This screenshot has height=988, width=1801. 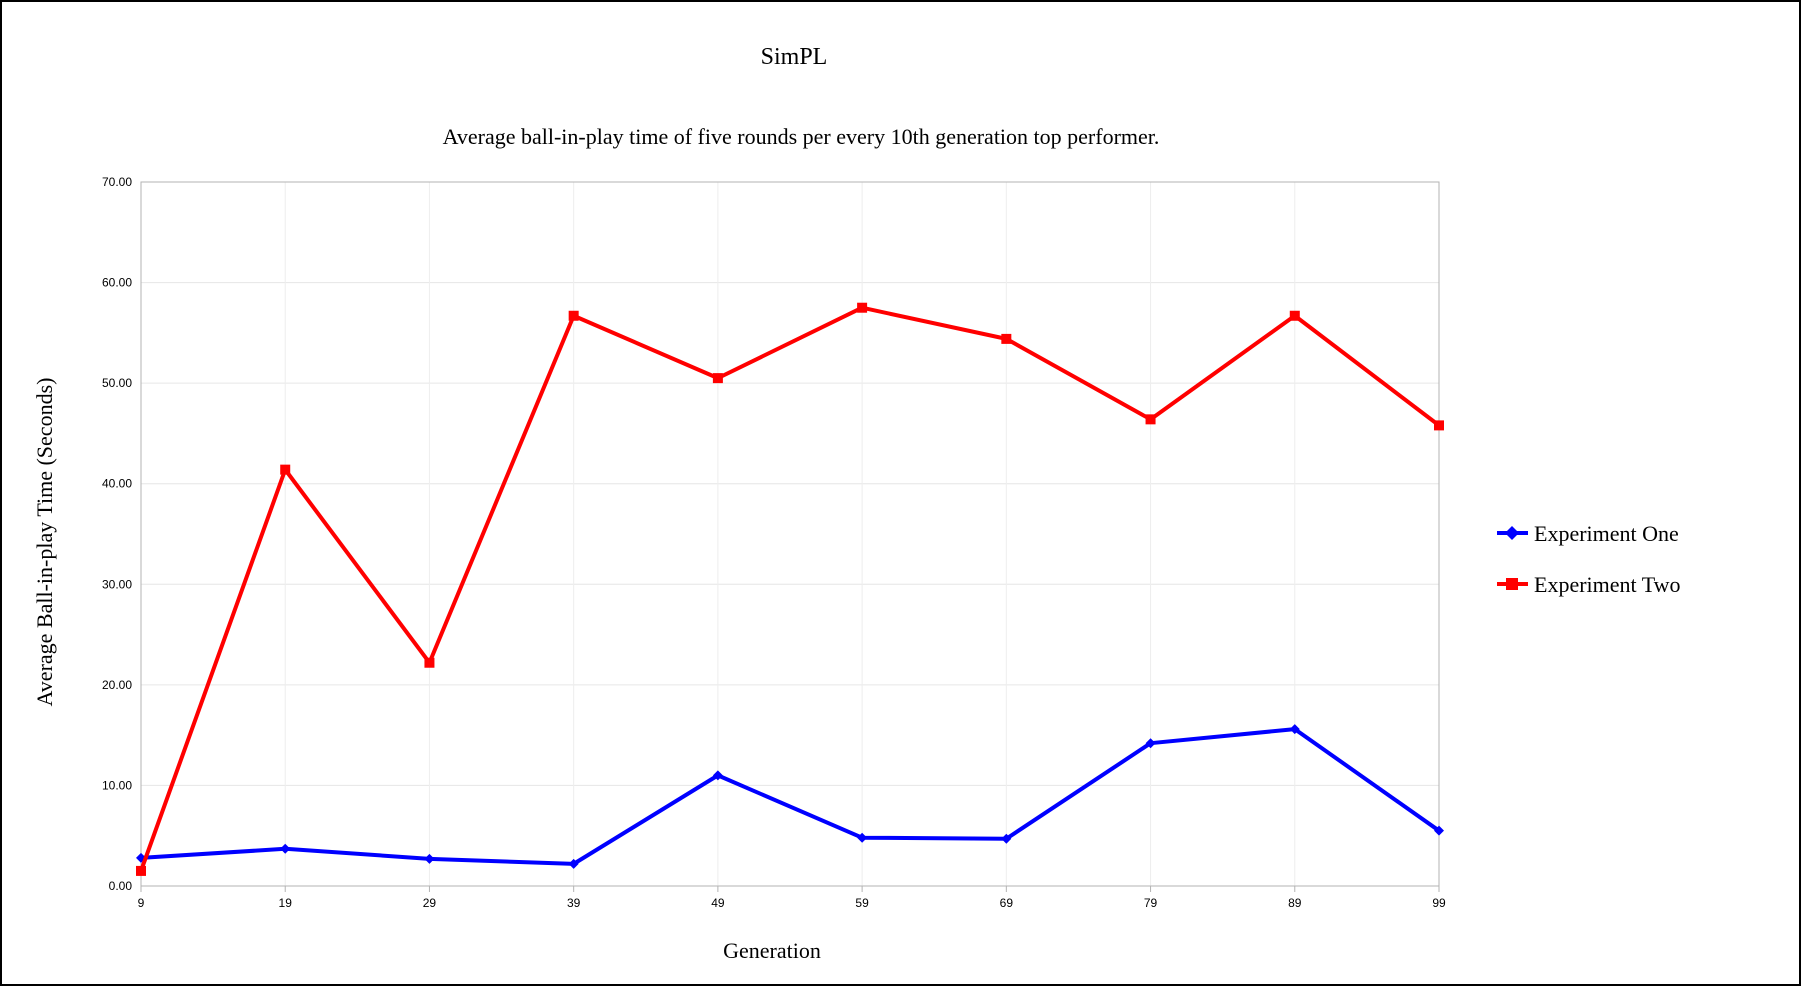 What do you see at coordinates (1151, 903) in the screenshot?
I see `x-tick-label: 79` at bounding box center [1151, 903].